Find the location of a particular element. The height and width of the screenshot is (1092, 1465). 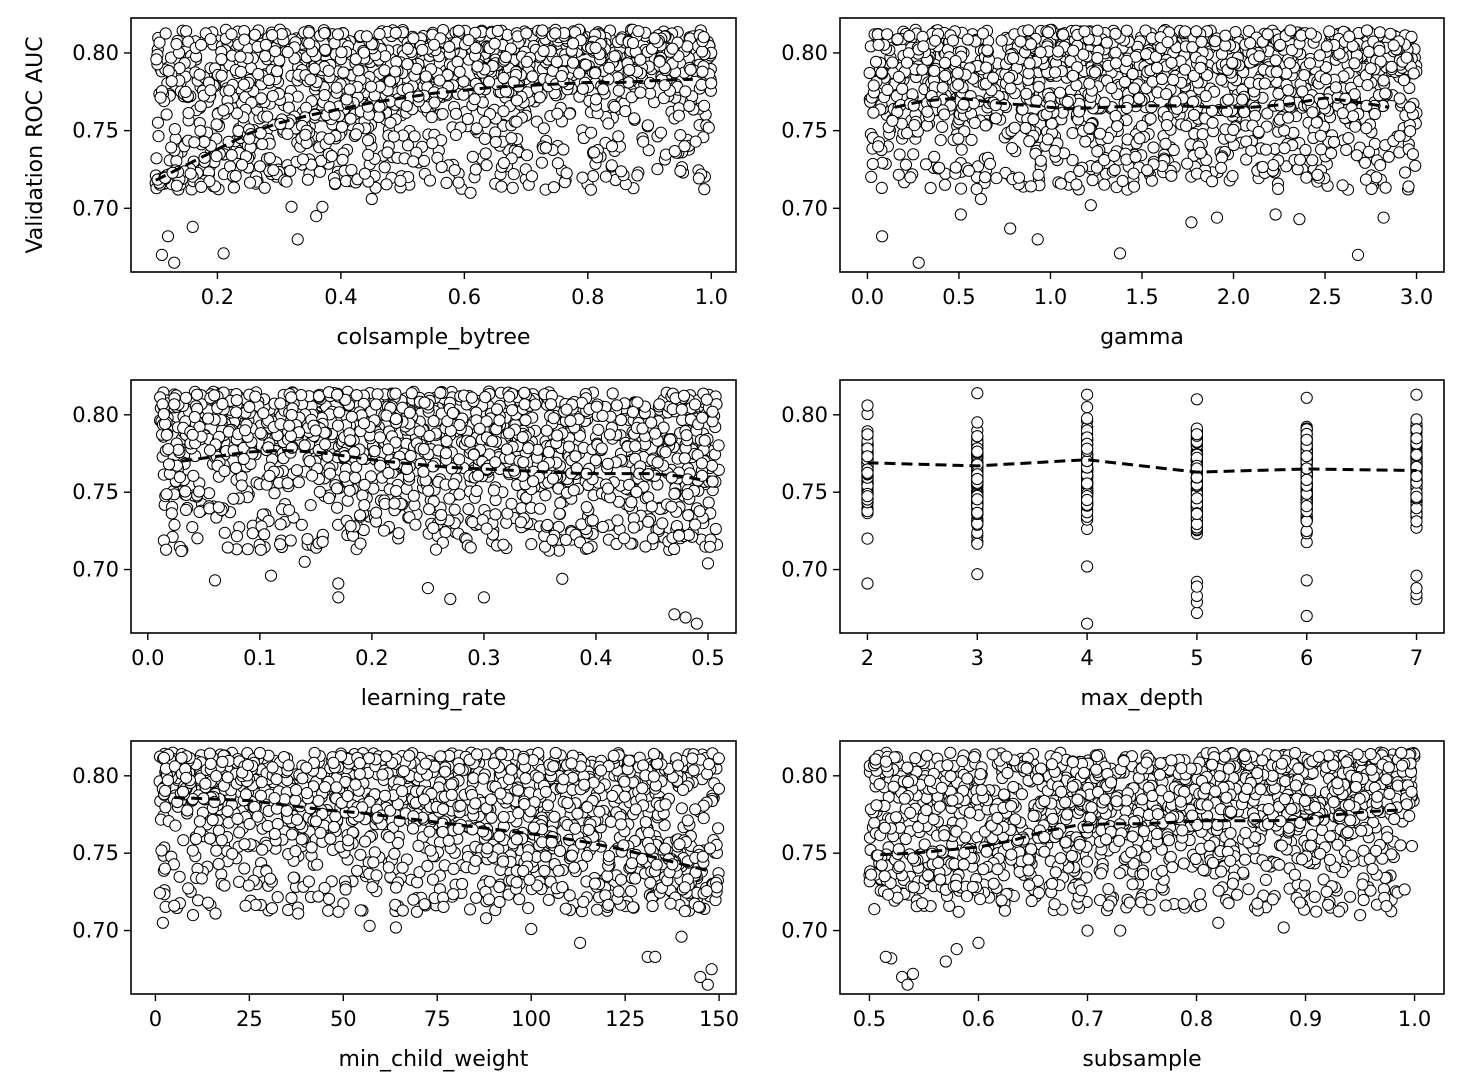

x-tick-label: 0.5 is located at coordinates (958, 297).